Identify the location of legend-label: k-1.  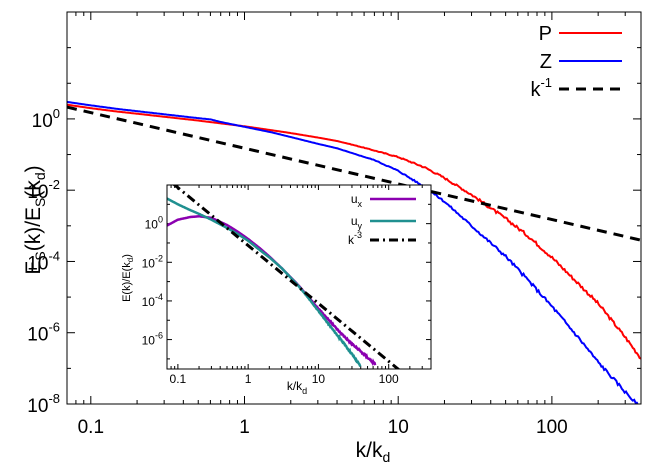
(541, 88).